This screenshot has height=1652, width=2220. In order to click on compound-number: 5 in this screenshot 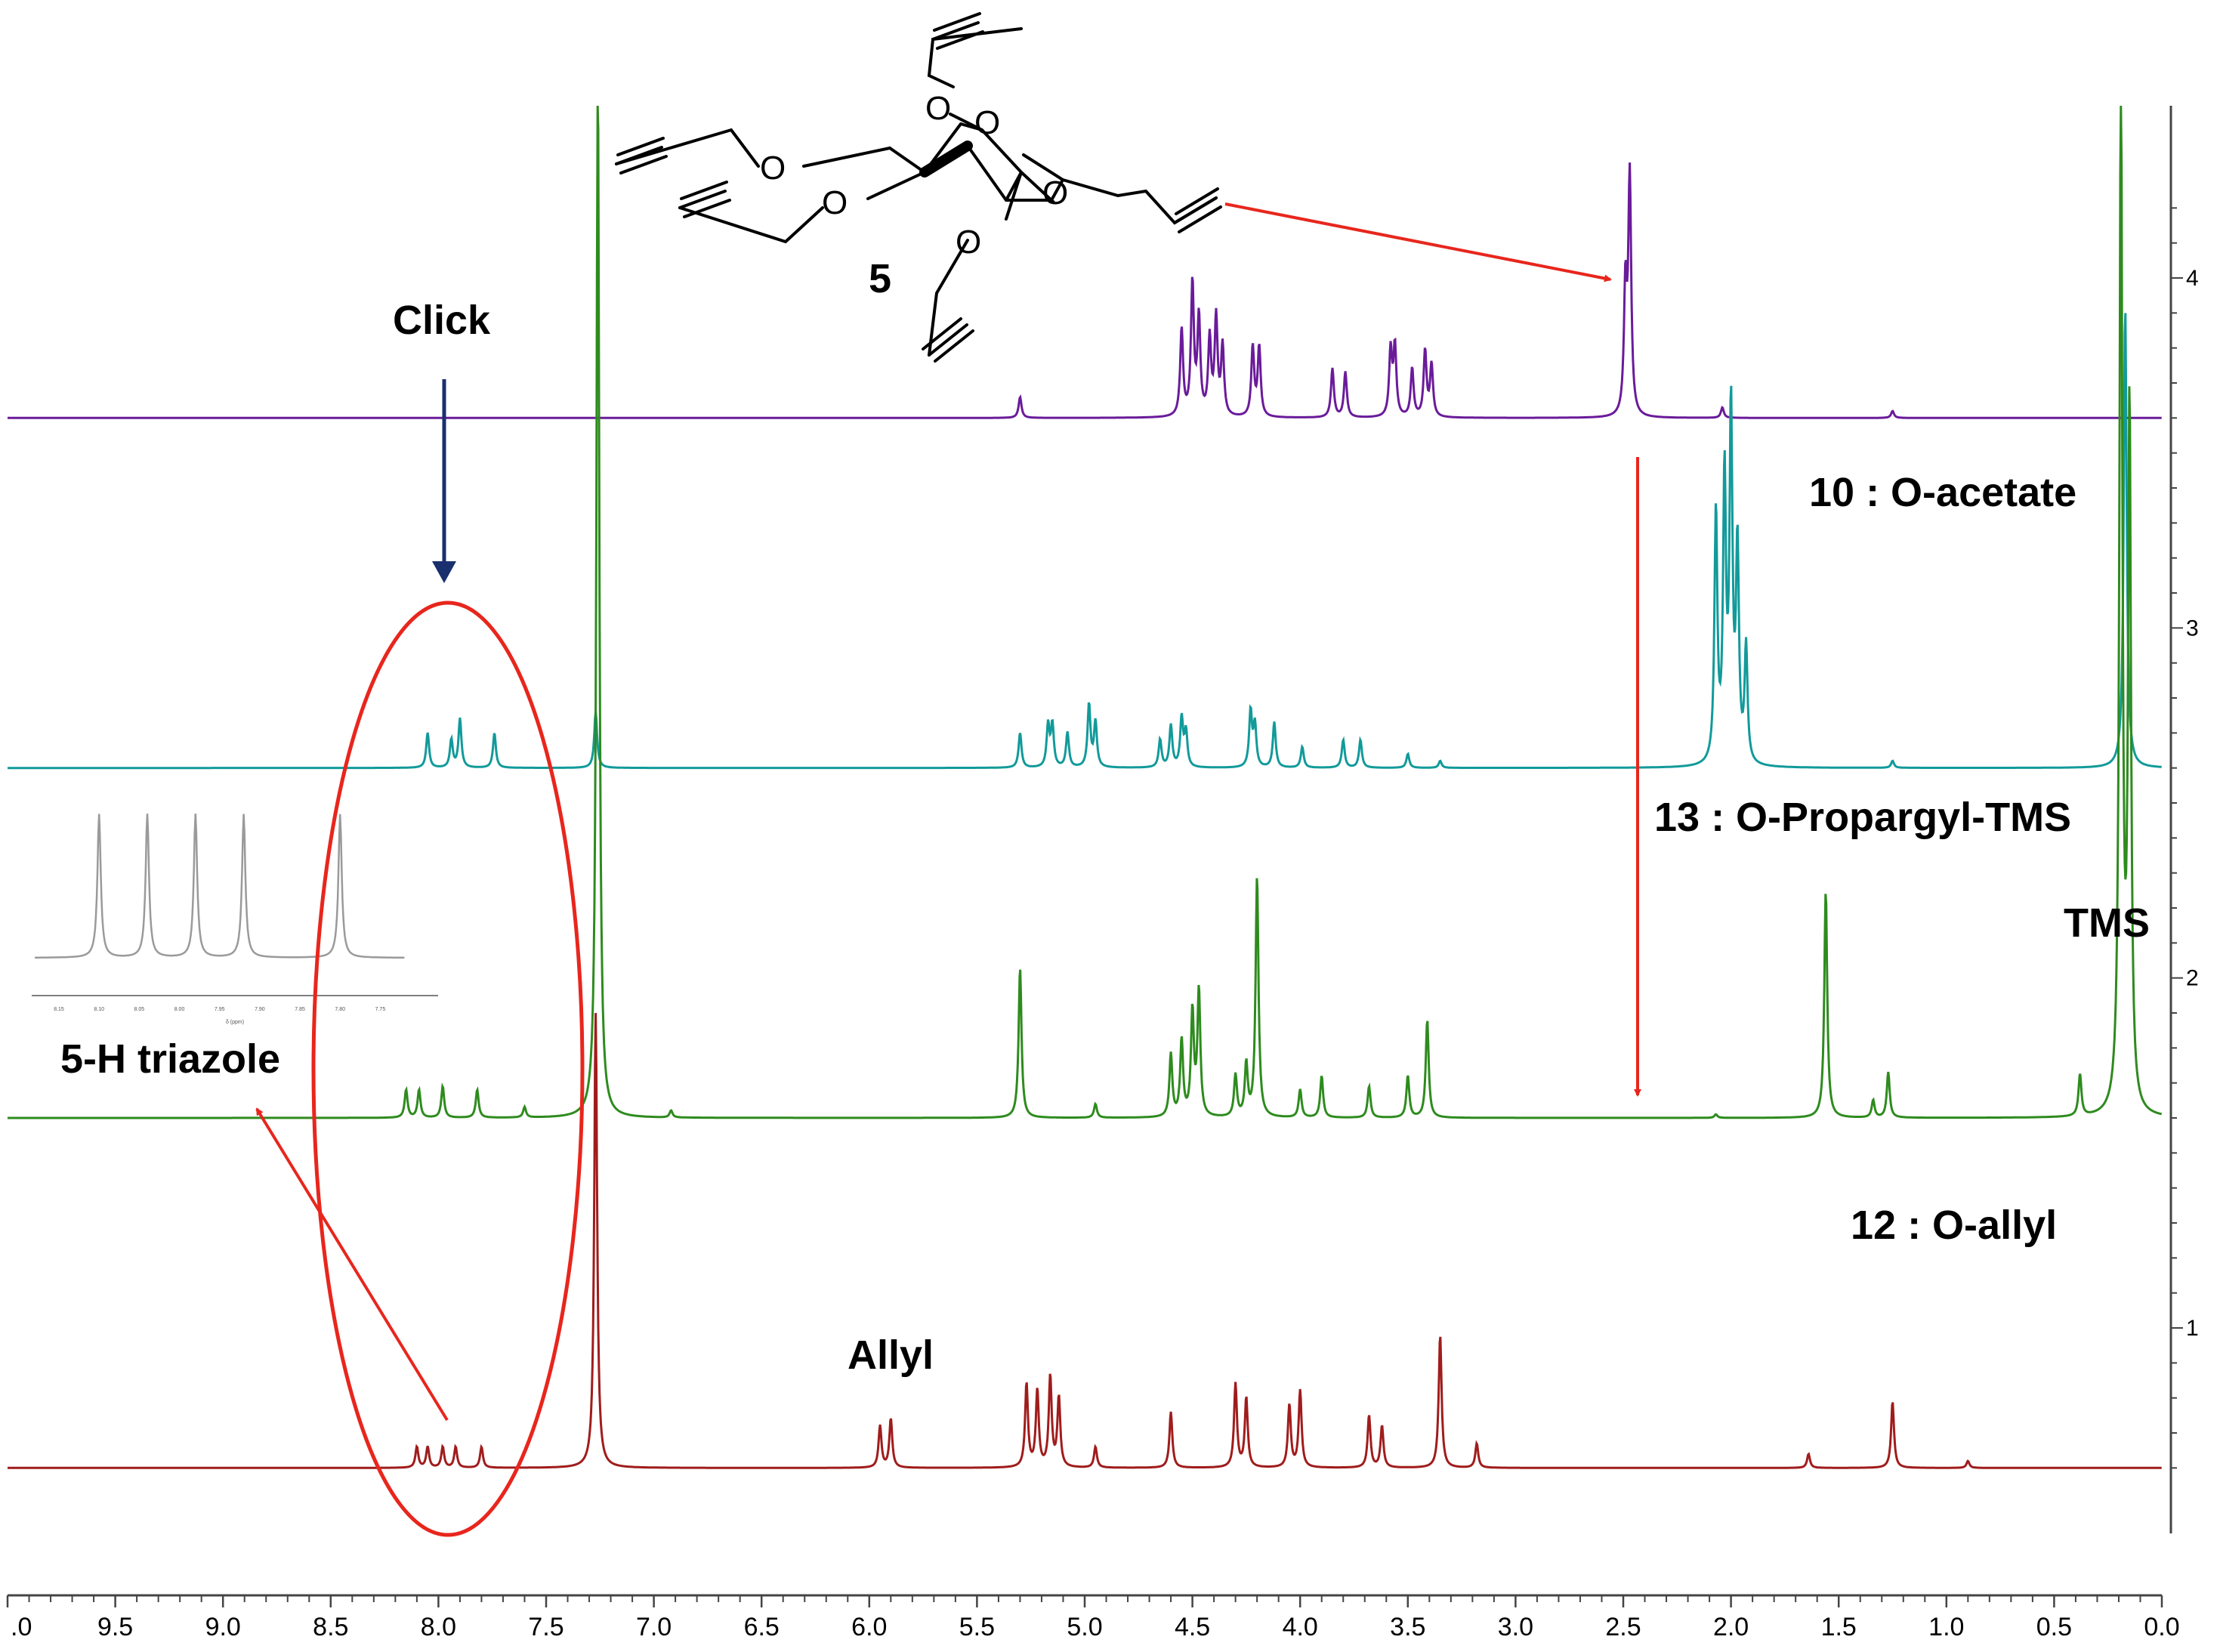, I will do `click(880, 278)`.